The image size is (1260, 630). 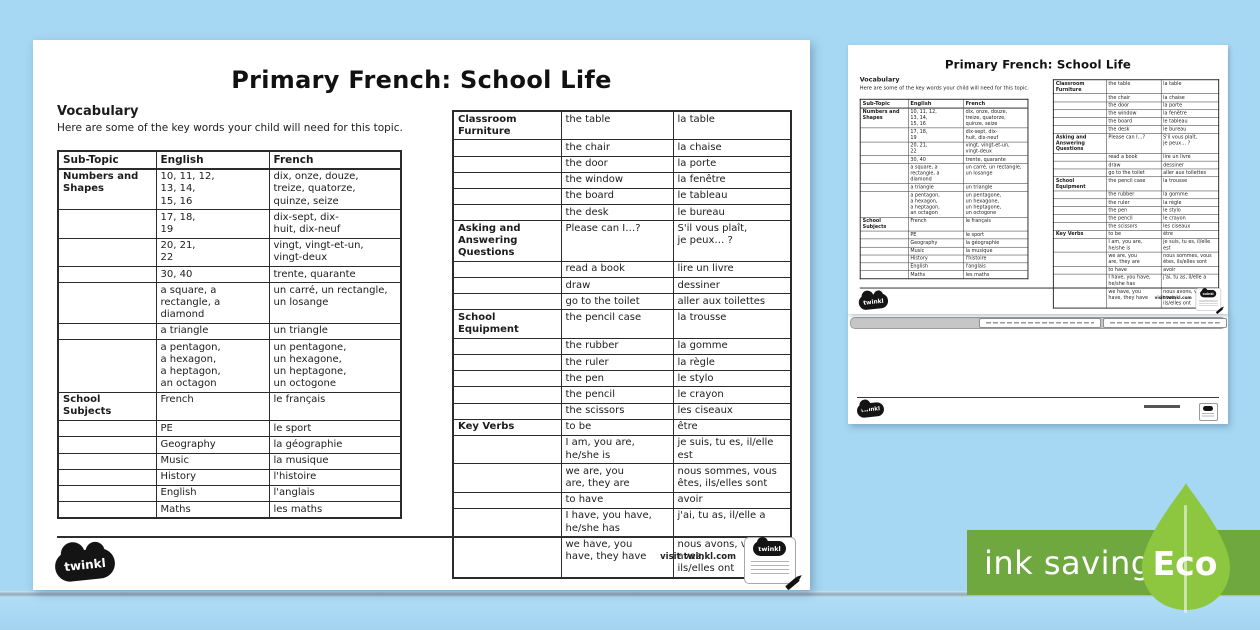 I want to click on english-cell: French, so click(x=935, y=224).